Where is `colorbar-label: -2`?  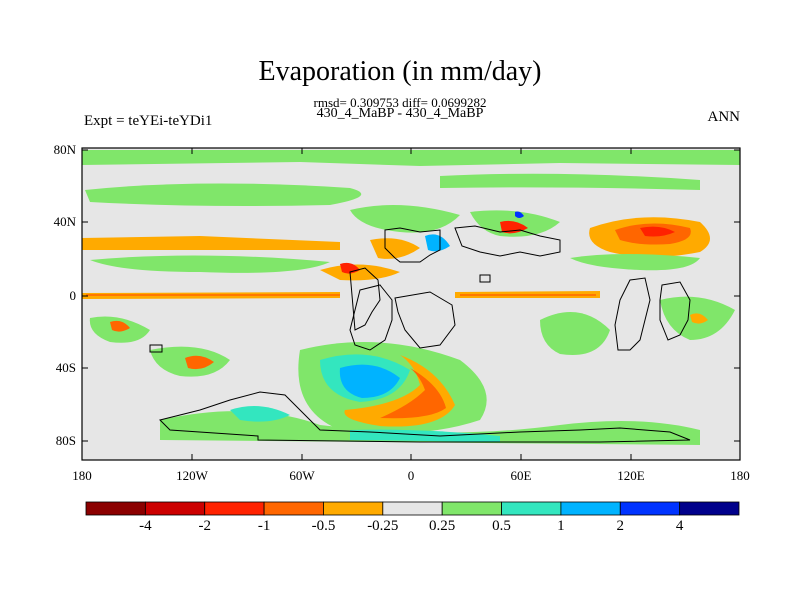 colorbar-label: -2 is located at coordinates (204, 526).